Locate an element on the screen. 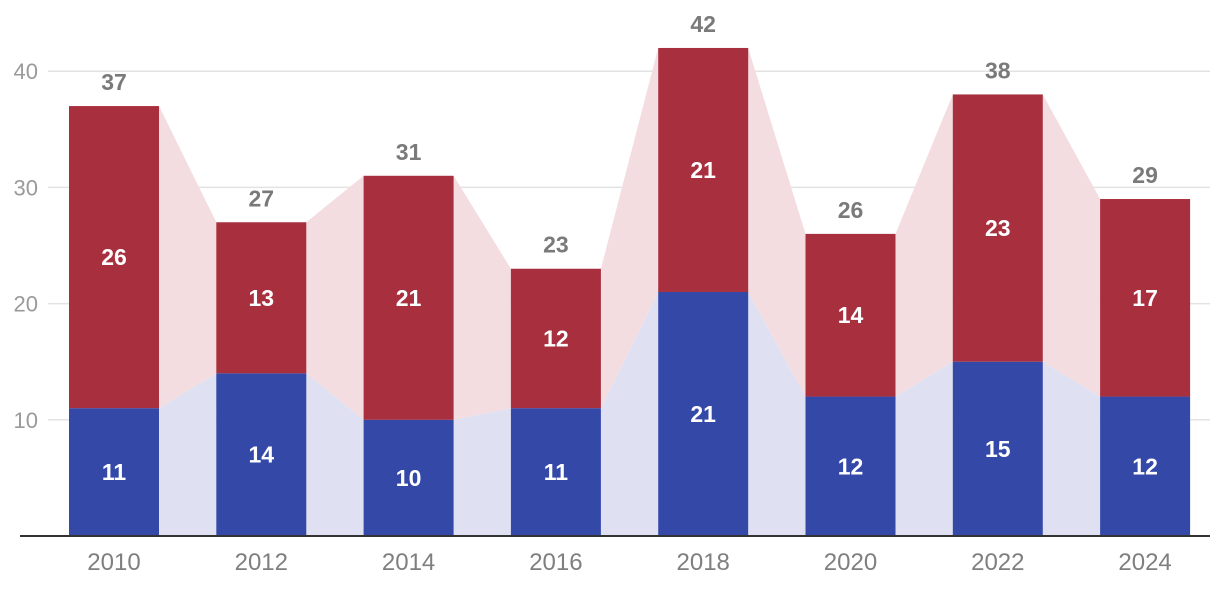 Image resolution: width=1220 pixels, height=592 pixels. total-label: 31 is located at coordinates (409, 152).